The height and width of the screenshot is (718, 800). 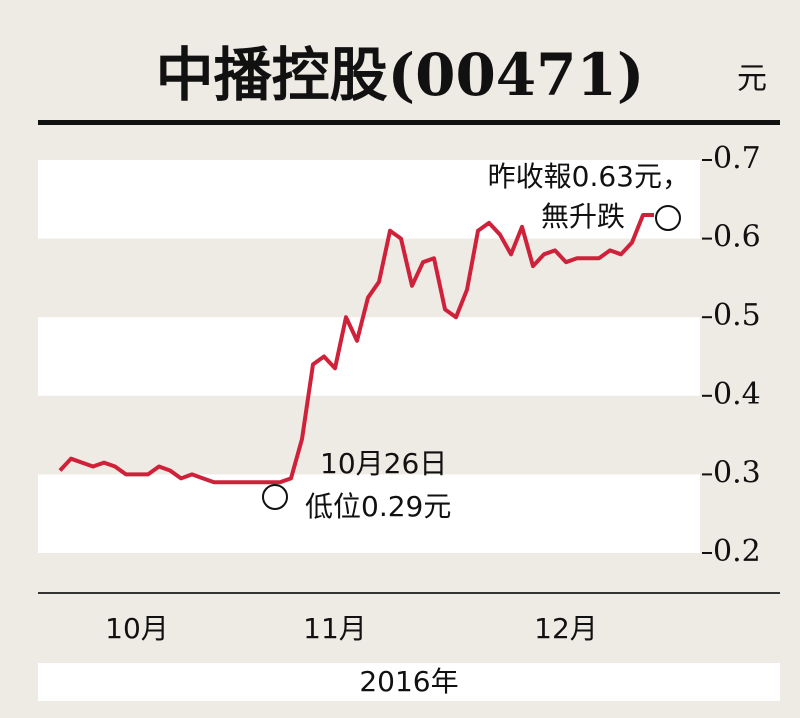 I want to click on chart-title: 中播控股(00471), so click(x=400, y=75).